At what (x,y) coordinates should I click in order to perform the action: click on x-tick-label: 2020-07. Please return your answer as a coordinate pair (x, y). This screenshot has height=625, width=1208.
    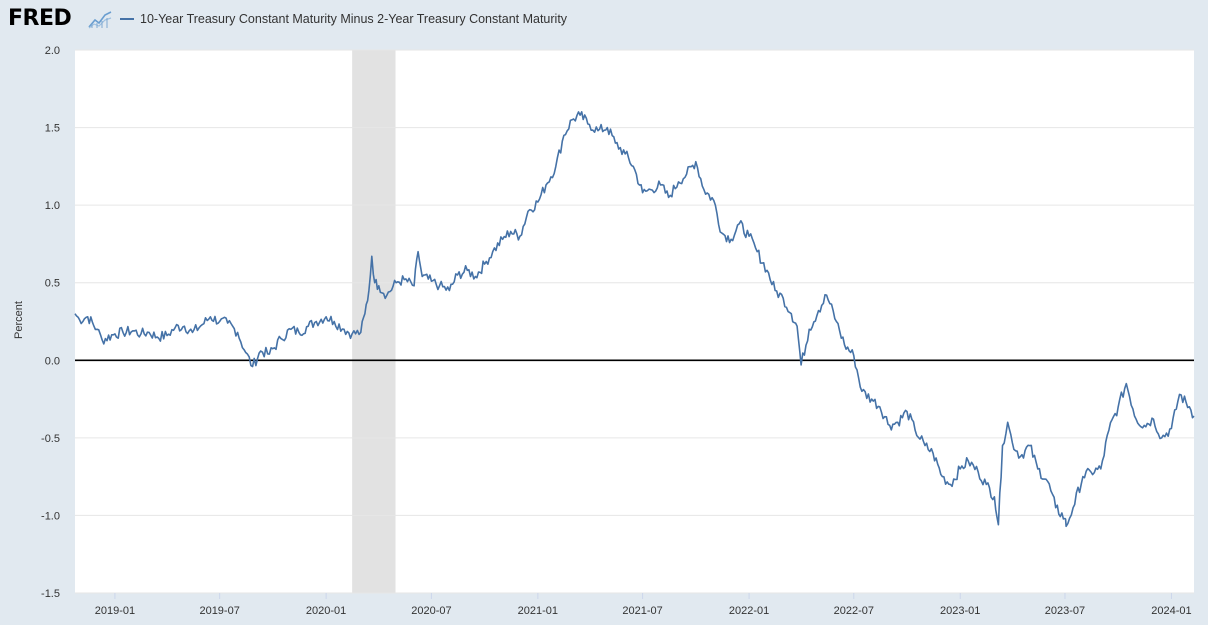
    Looking at the image, I should click on (431, 611).